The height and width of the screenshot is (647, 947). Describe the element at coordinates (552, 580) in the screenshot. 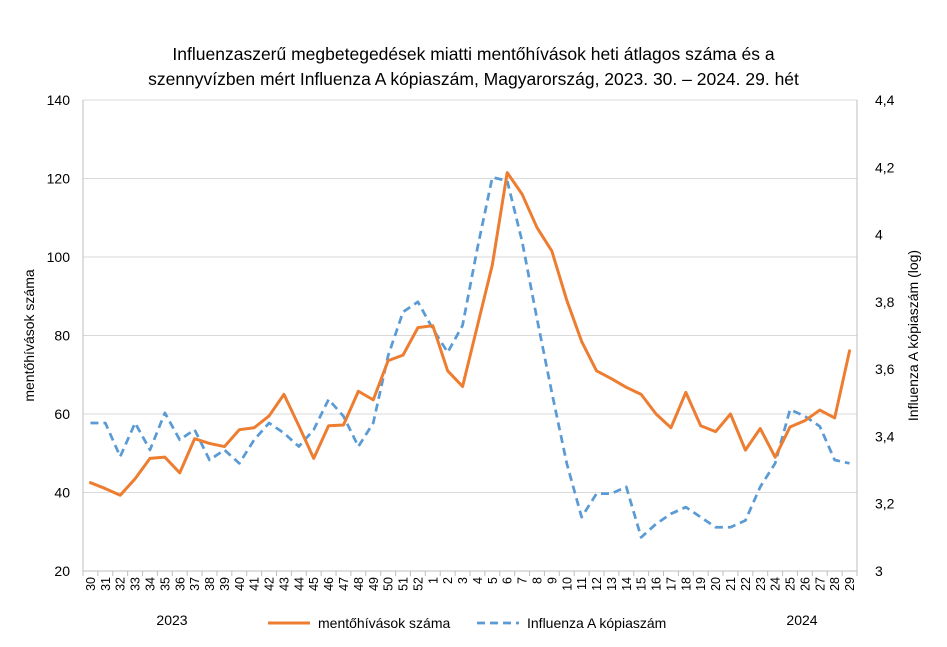

I see `x-tick-label: 9` at that location.